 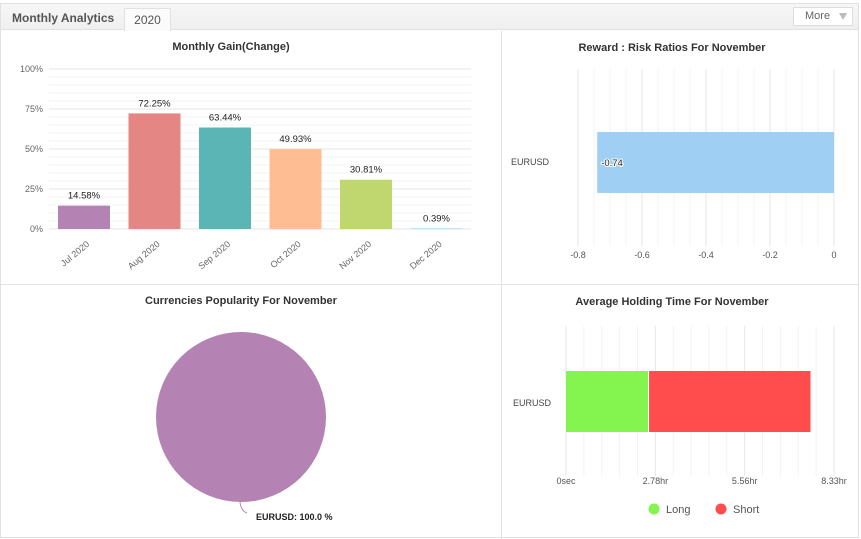 What do you see at coordinates (225, 117) in the screenshot?
I see `bar-data-label: 63.44%` at bounding box center [225, 117].